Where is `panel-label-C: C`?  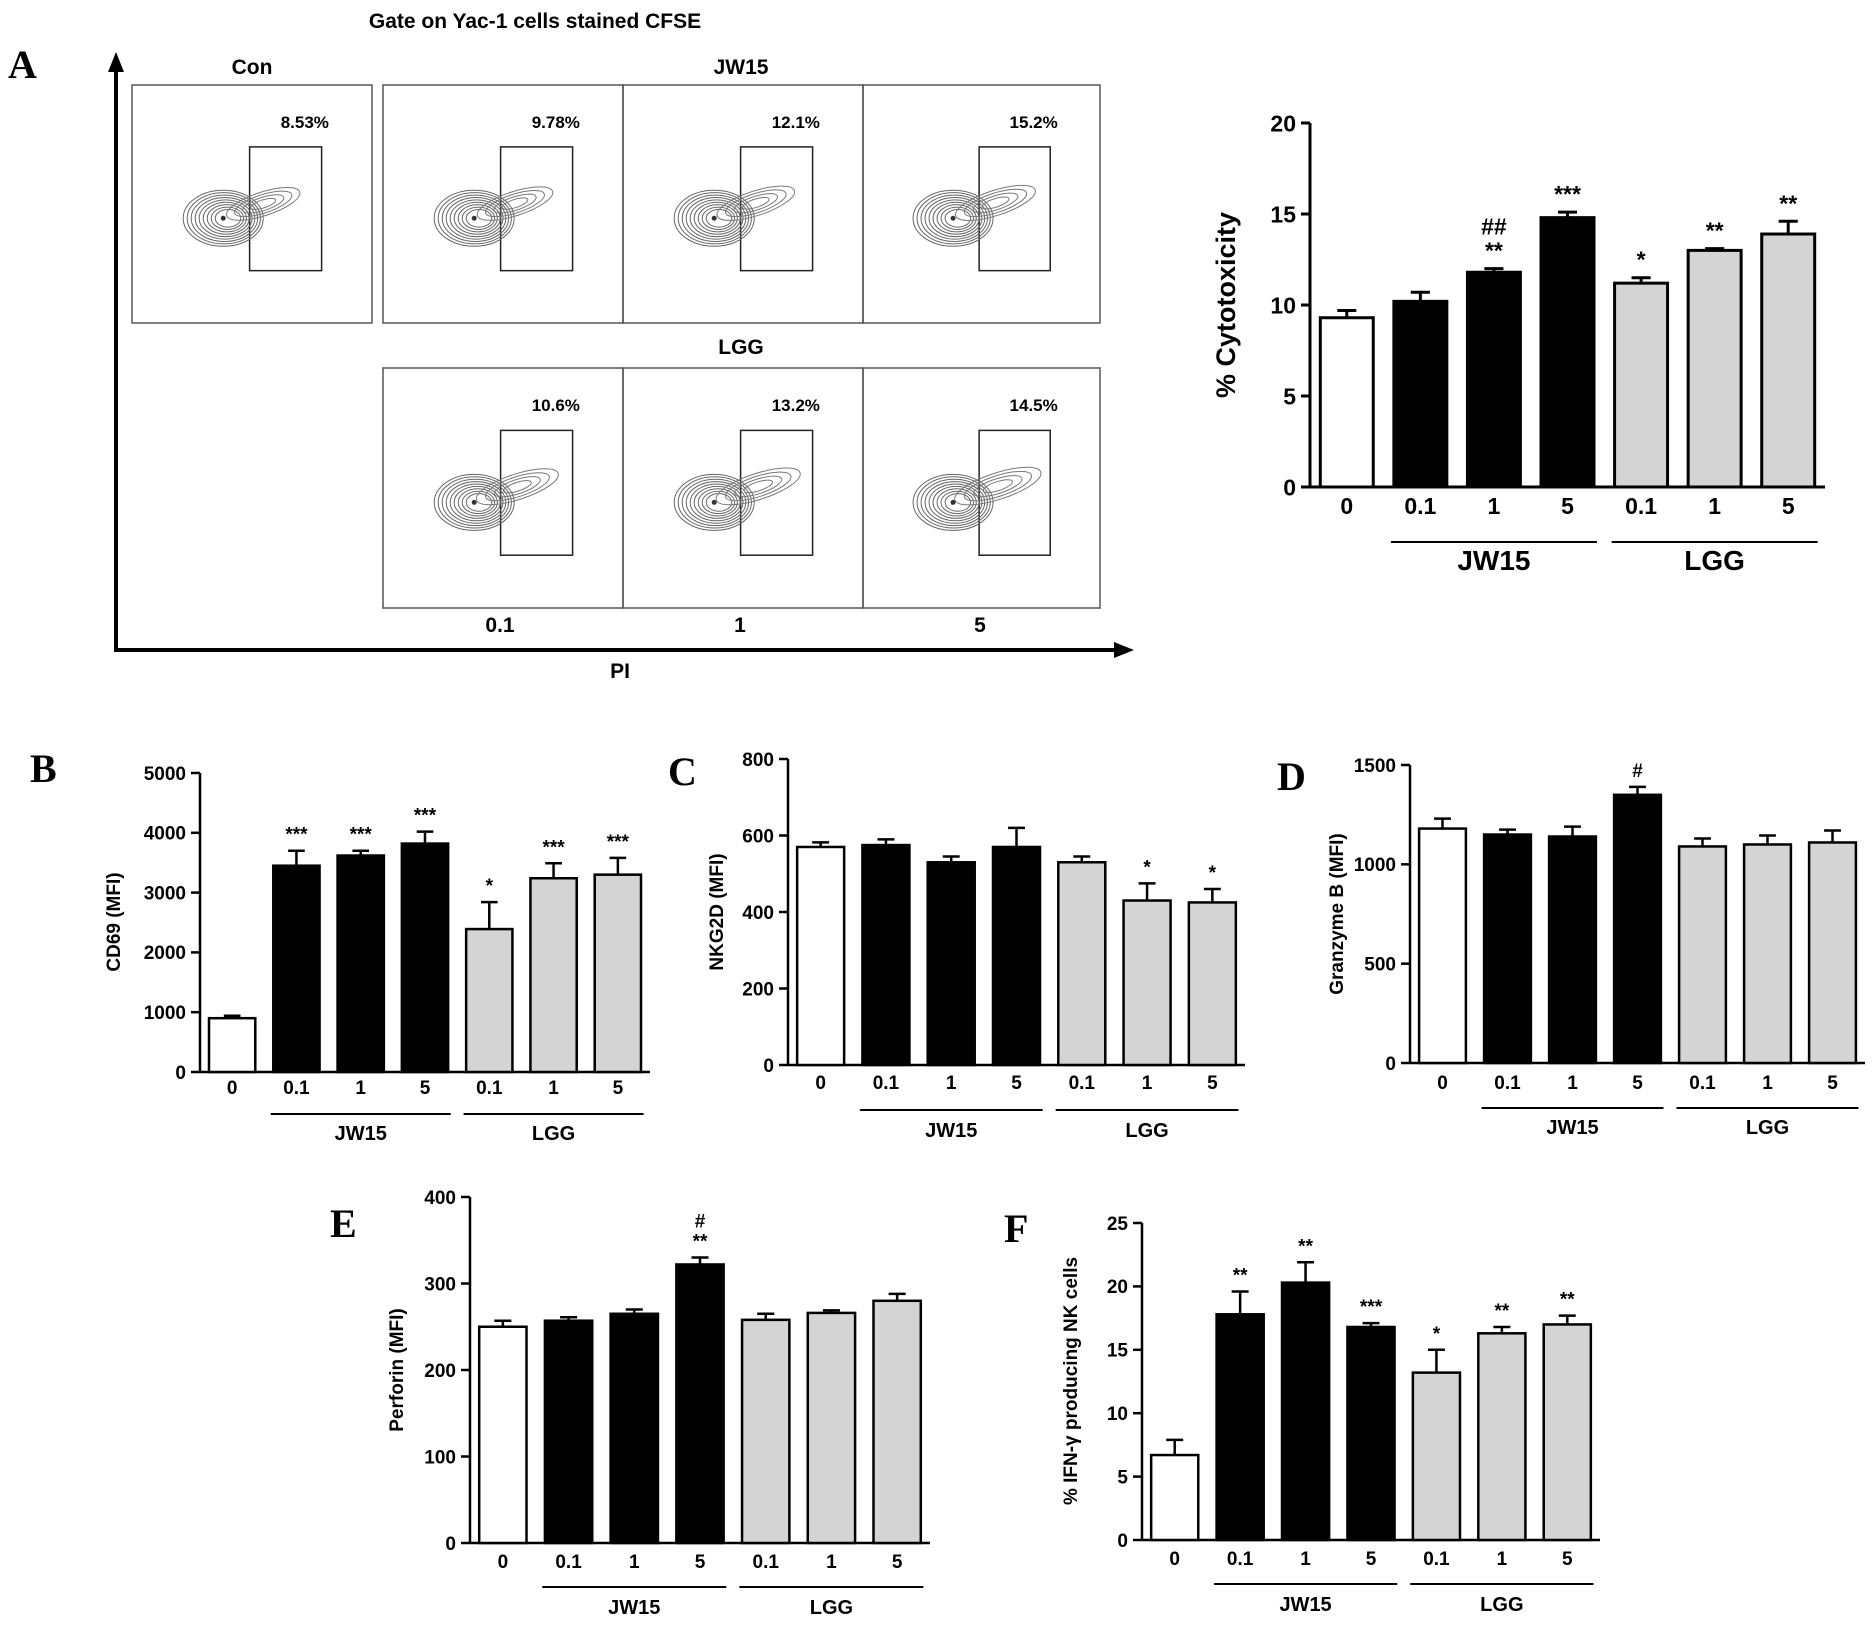 panel-label-C: C is located at coordinates (682, 771).